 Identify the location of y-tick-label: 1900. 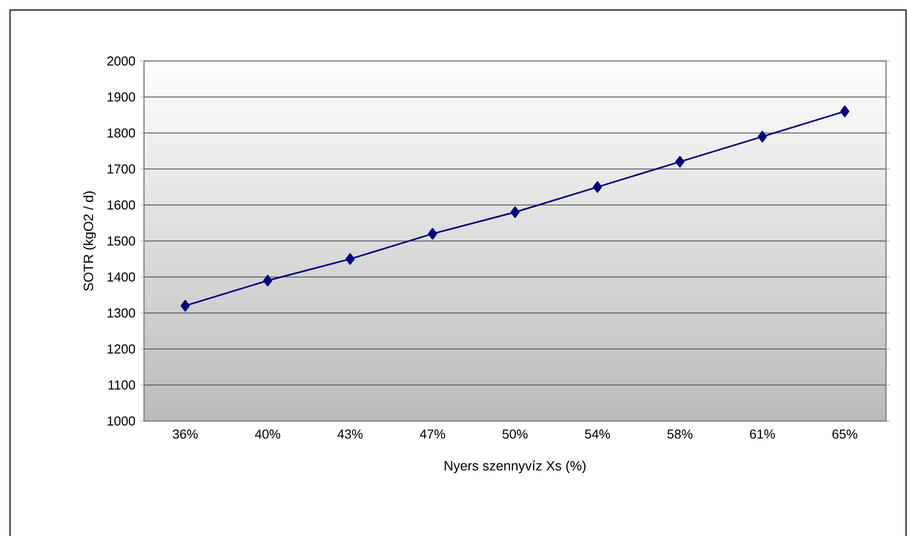
(121, 97).